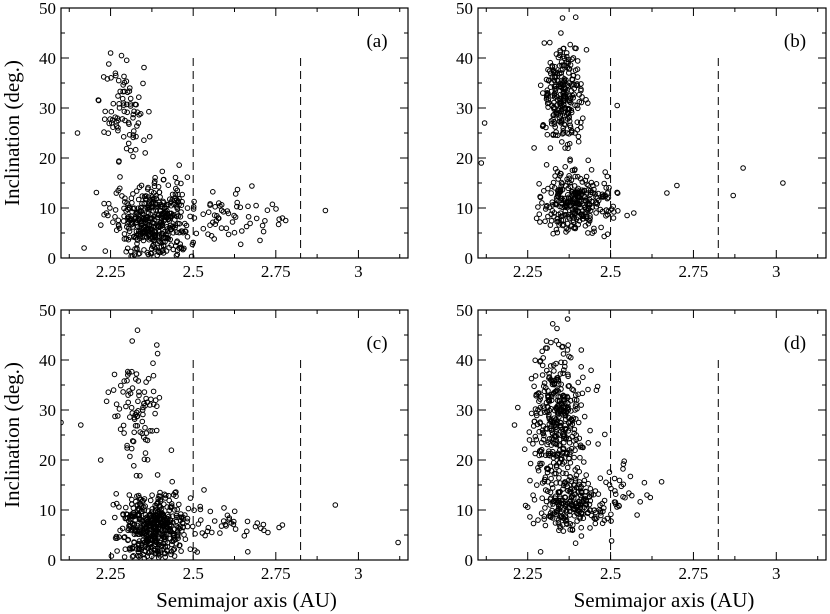 Image resolution: width=830 pixels, height=614 pixels. Describe the element at coordinates (464, 510) in the screenshot. I see `y-tick-label: 10` at that location.